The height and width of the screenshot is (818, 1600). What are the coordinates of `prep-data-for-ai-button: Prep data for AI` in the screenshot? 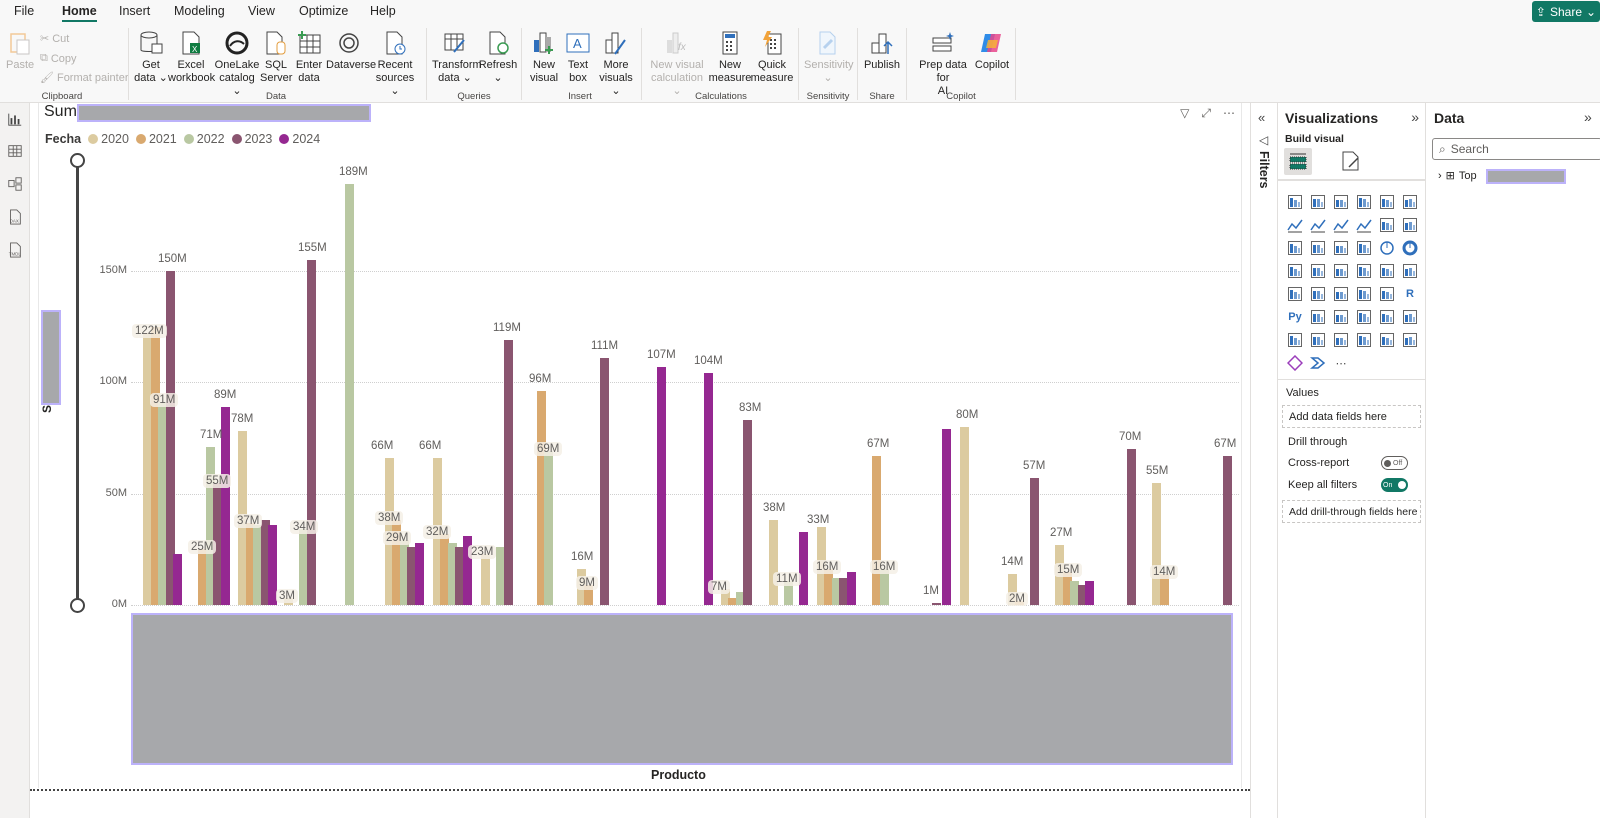 It's located at (943, 64).